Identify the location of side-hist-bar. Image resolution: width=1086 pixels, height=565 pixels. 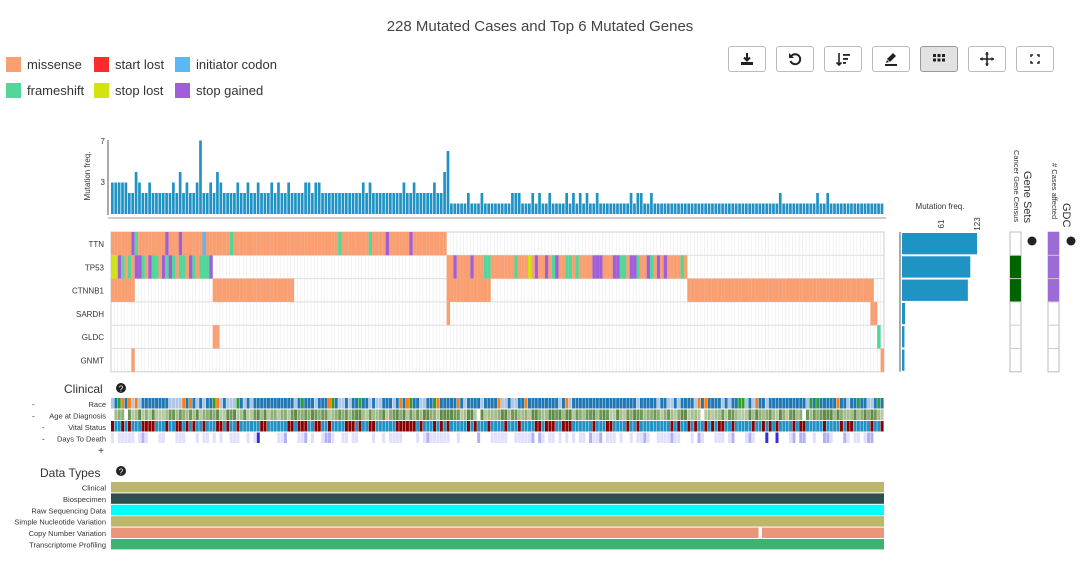
(936, 267).